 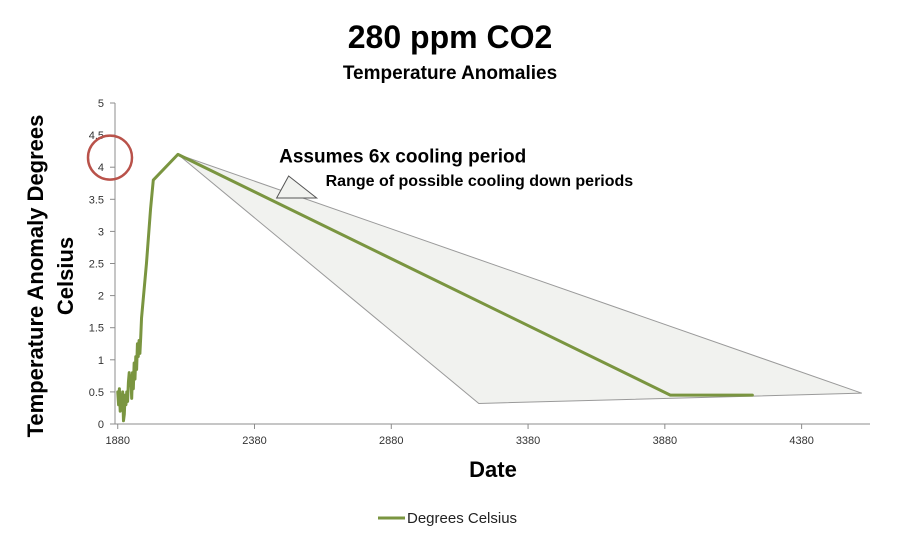 I want to click on x-tick-label: 2880, so click(x=391, y=441).